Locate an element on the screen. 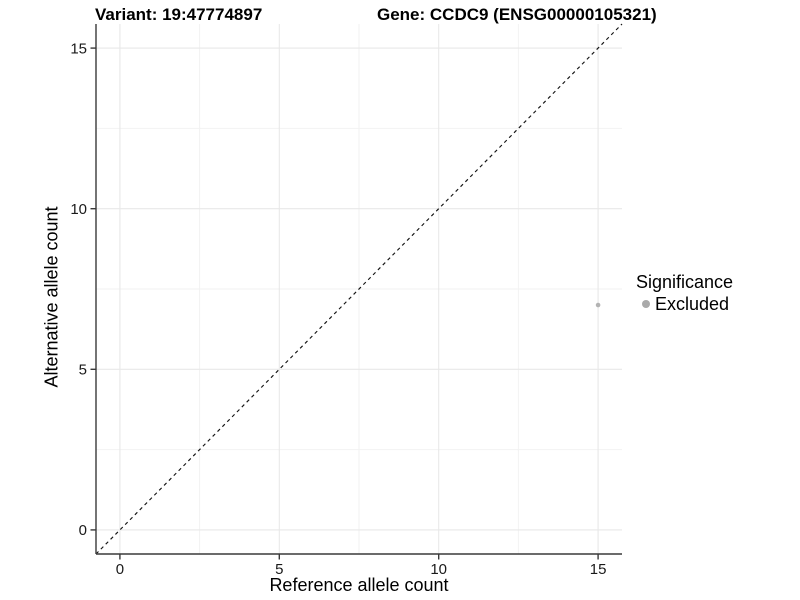 This screenshot has width=800, height=600. x-tick-label: 15 is located at coordinates (598, 569).